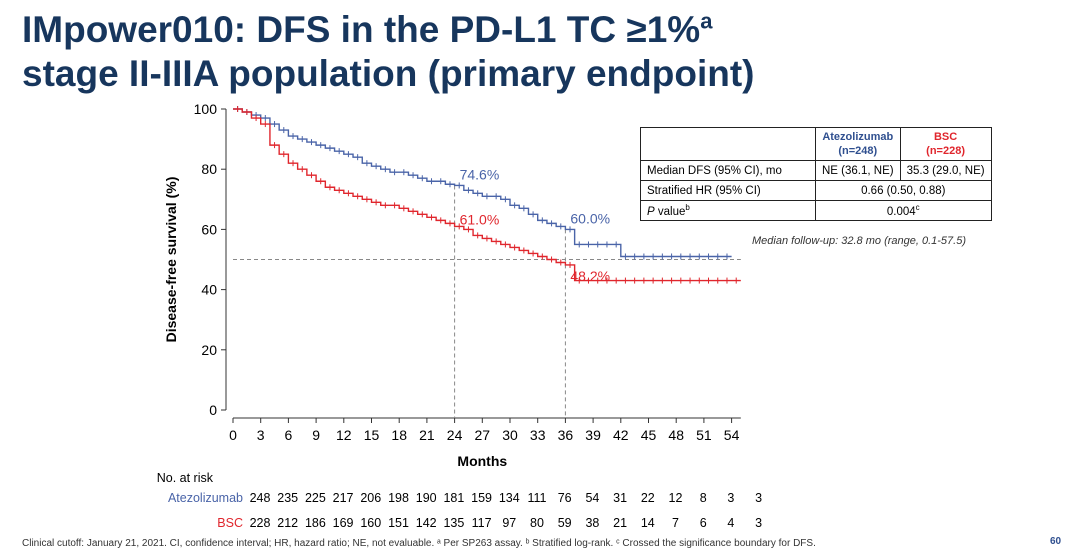 Image resolution: width=1080 pixels, height=553 pixels. I want to click on y-tick-label: 60, so click(209, 229).